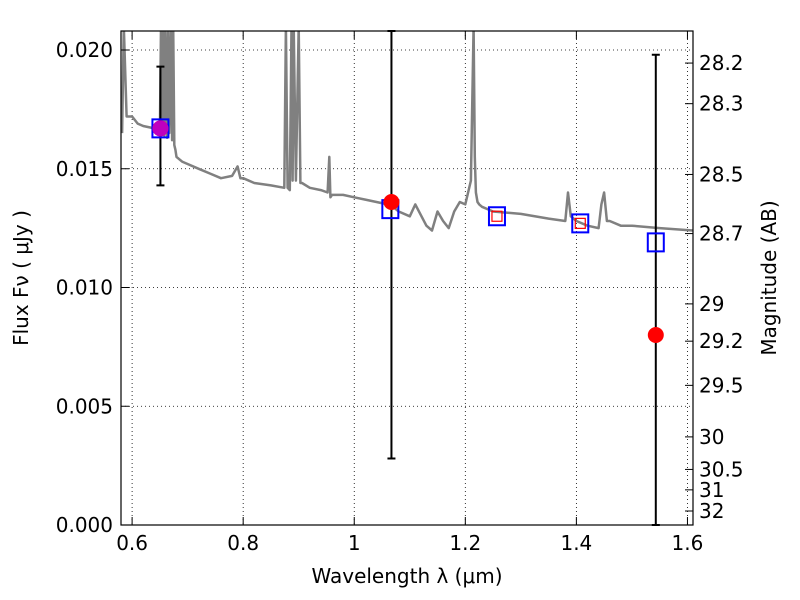  I want to click on y2-tick-label: 30, so click(711, 437).